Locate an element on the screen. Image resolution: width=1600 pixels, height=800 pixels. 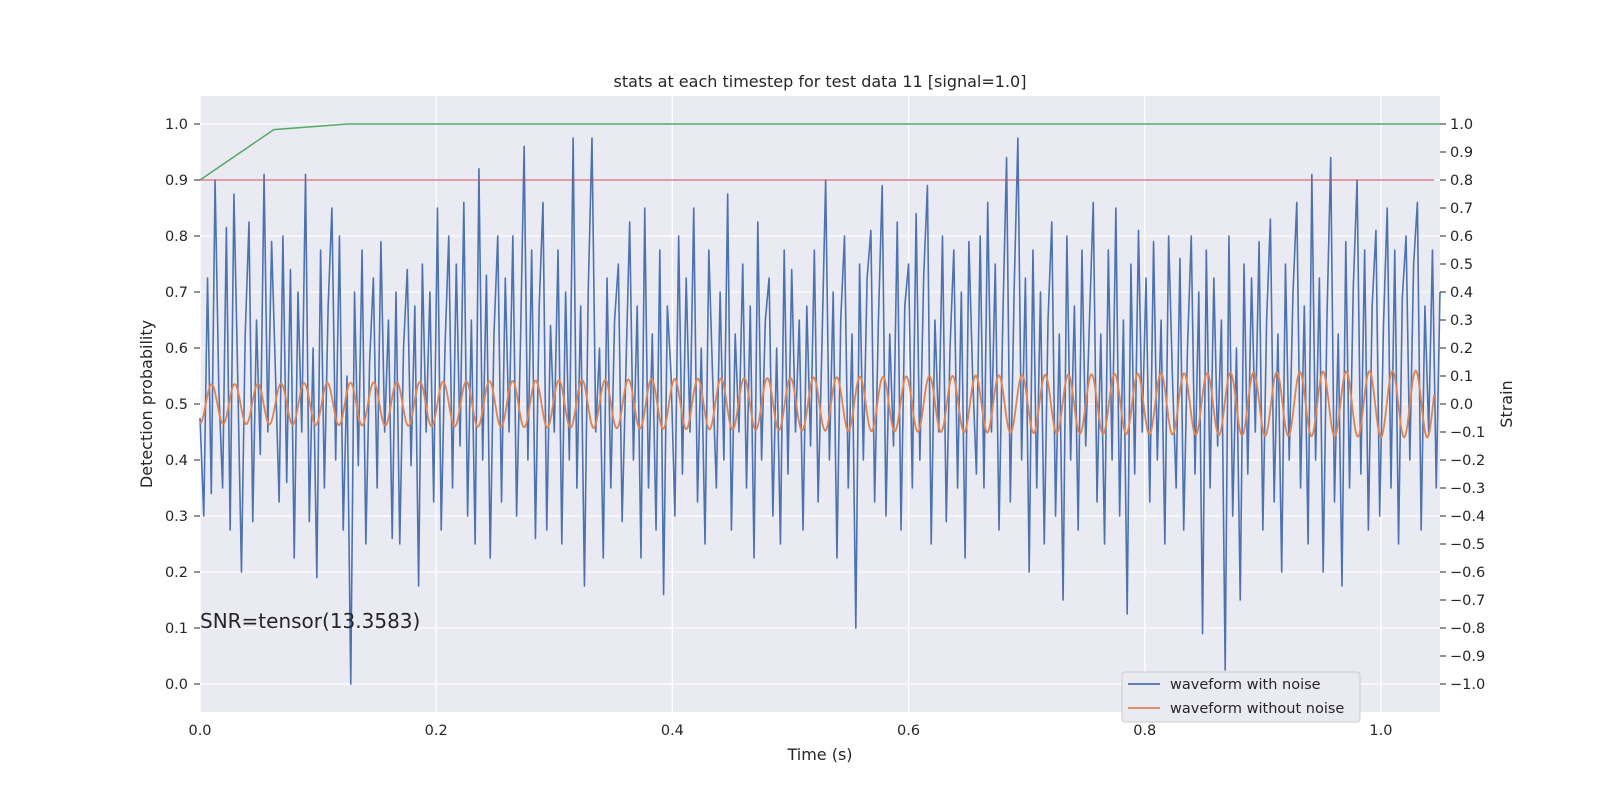
legend-box is located at coordinates (1241, 697).